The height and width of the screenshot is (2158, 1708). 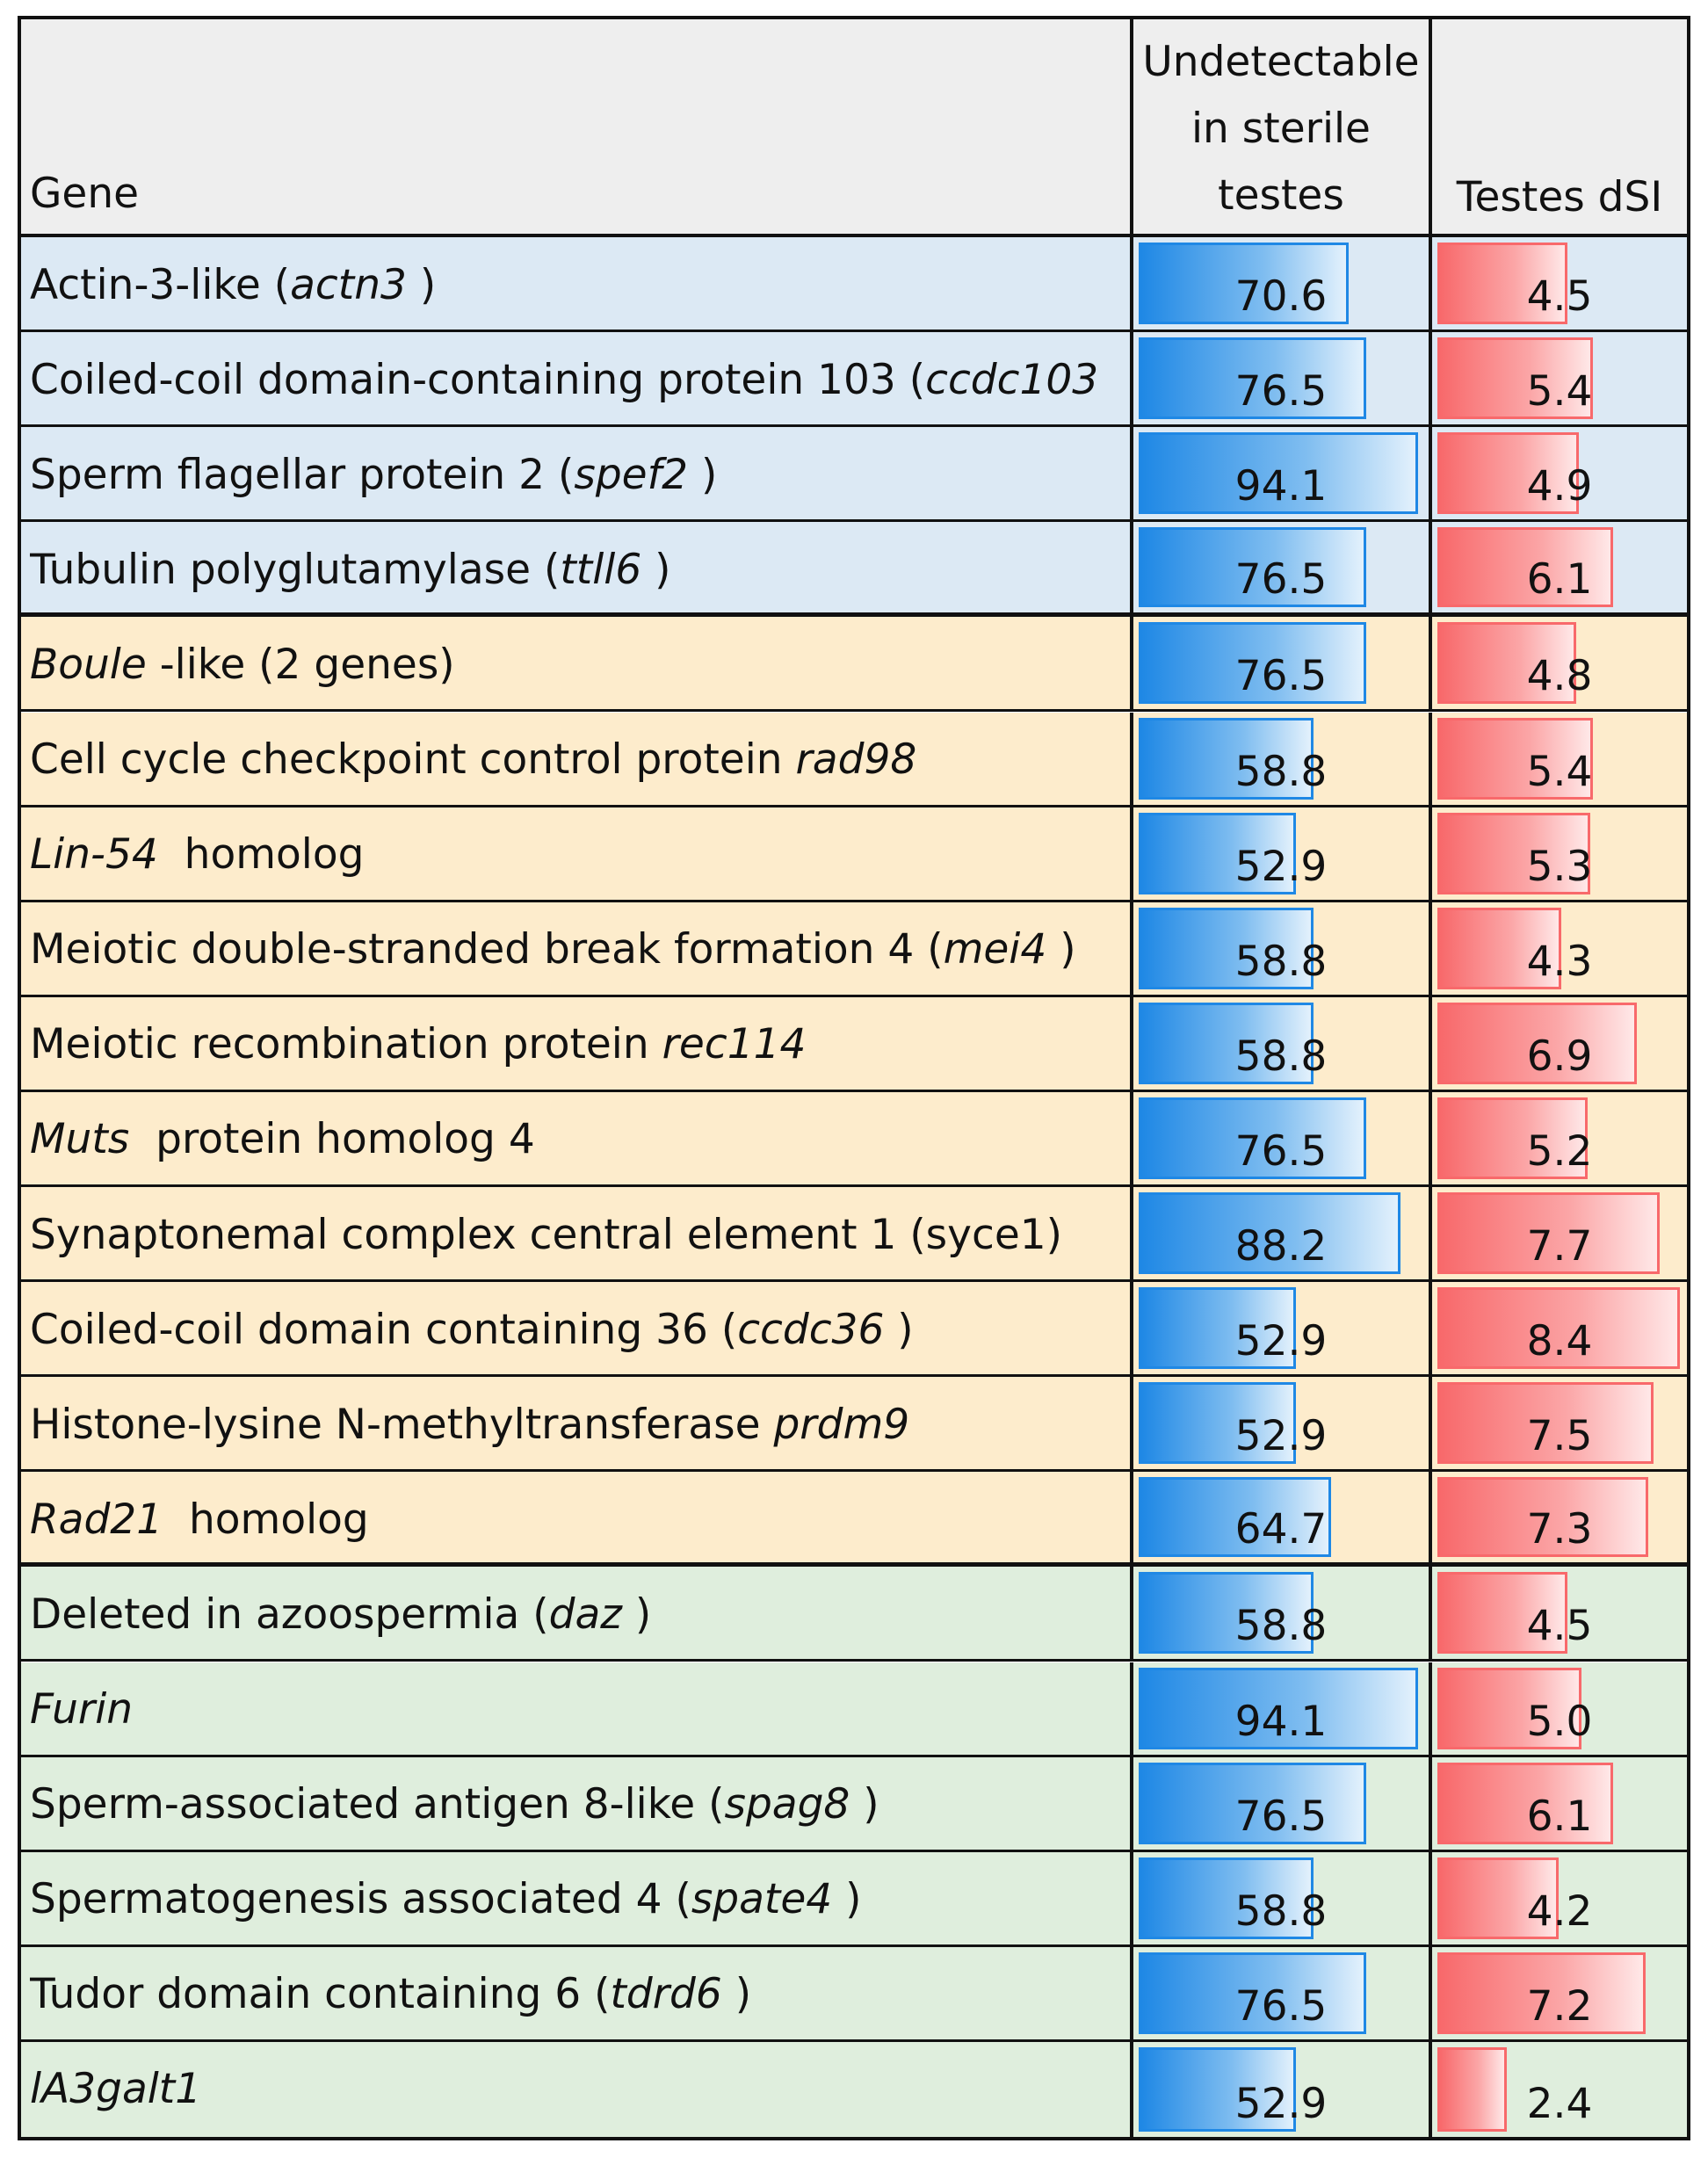 I want to click on dsi-value: 5.4, so click(x=1559, y=391).